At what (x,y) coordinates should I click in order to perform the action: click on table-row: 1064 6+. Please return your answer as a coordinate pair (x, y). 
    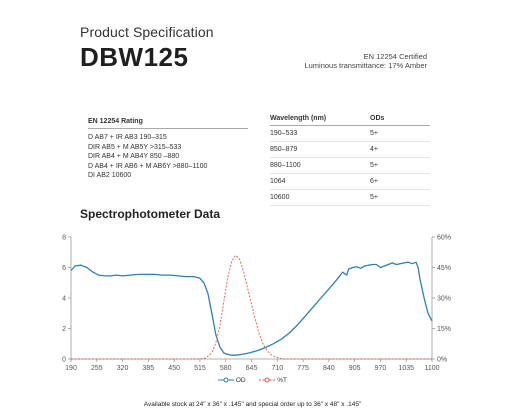
    Looking at the image, I should click on (350, 181).